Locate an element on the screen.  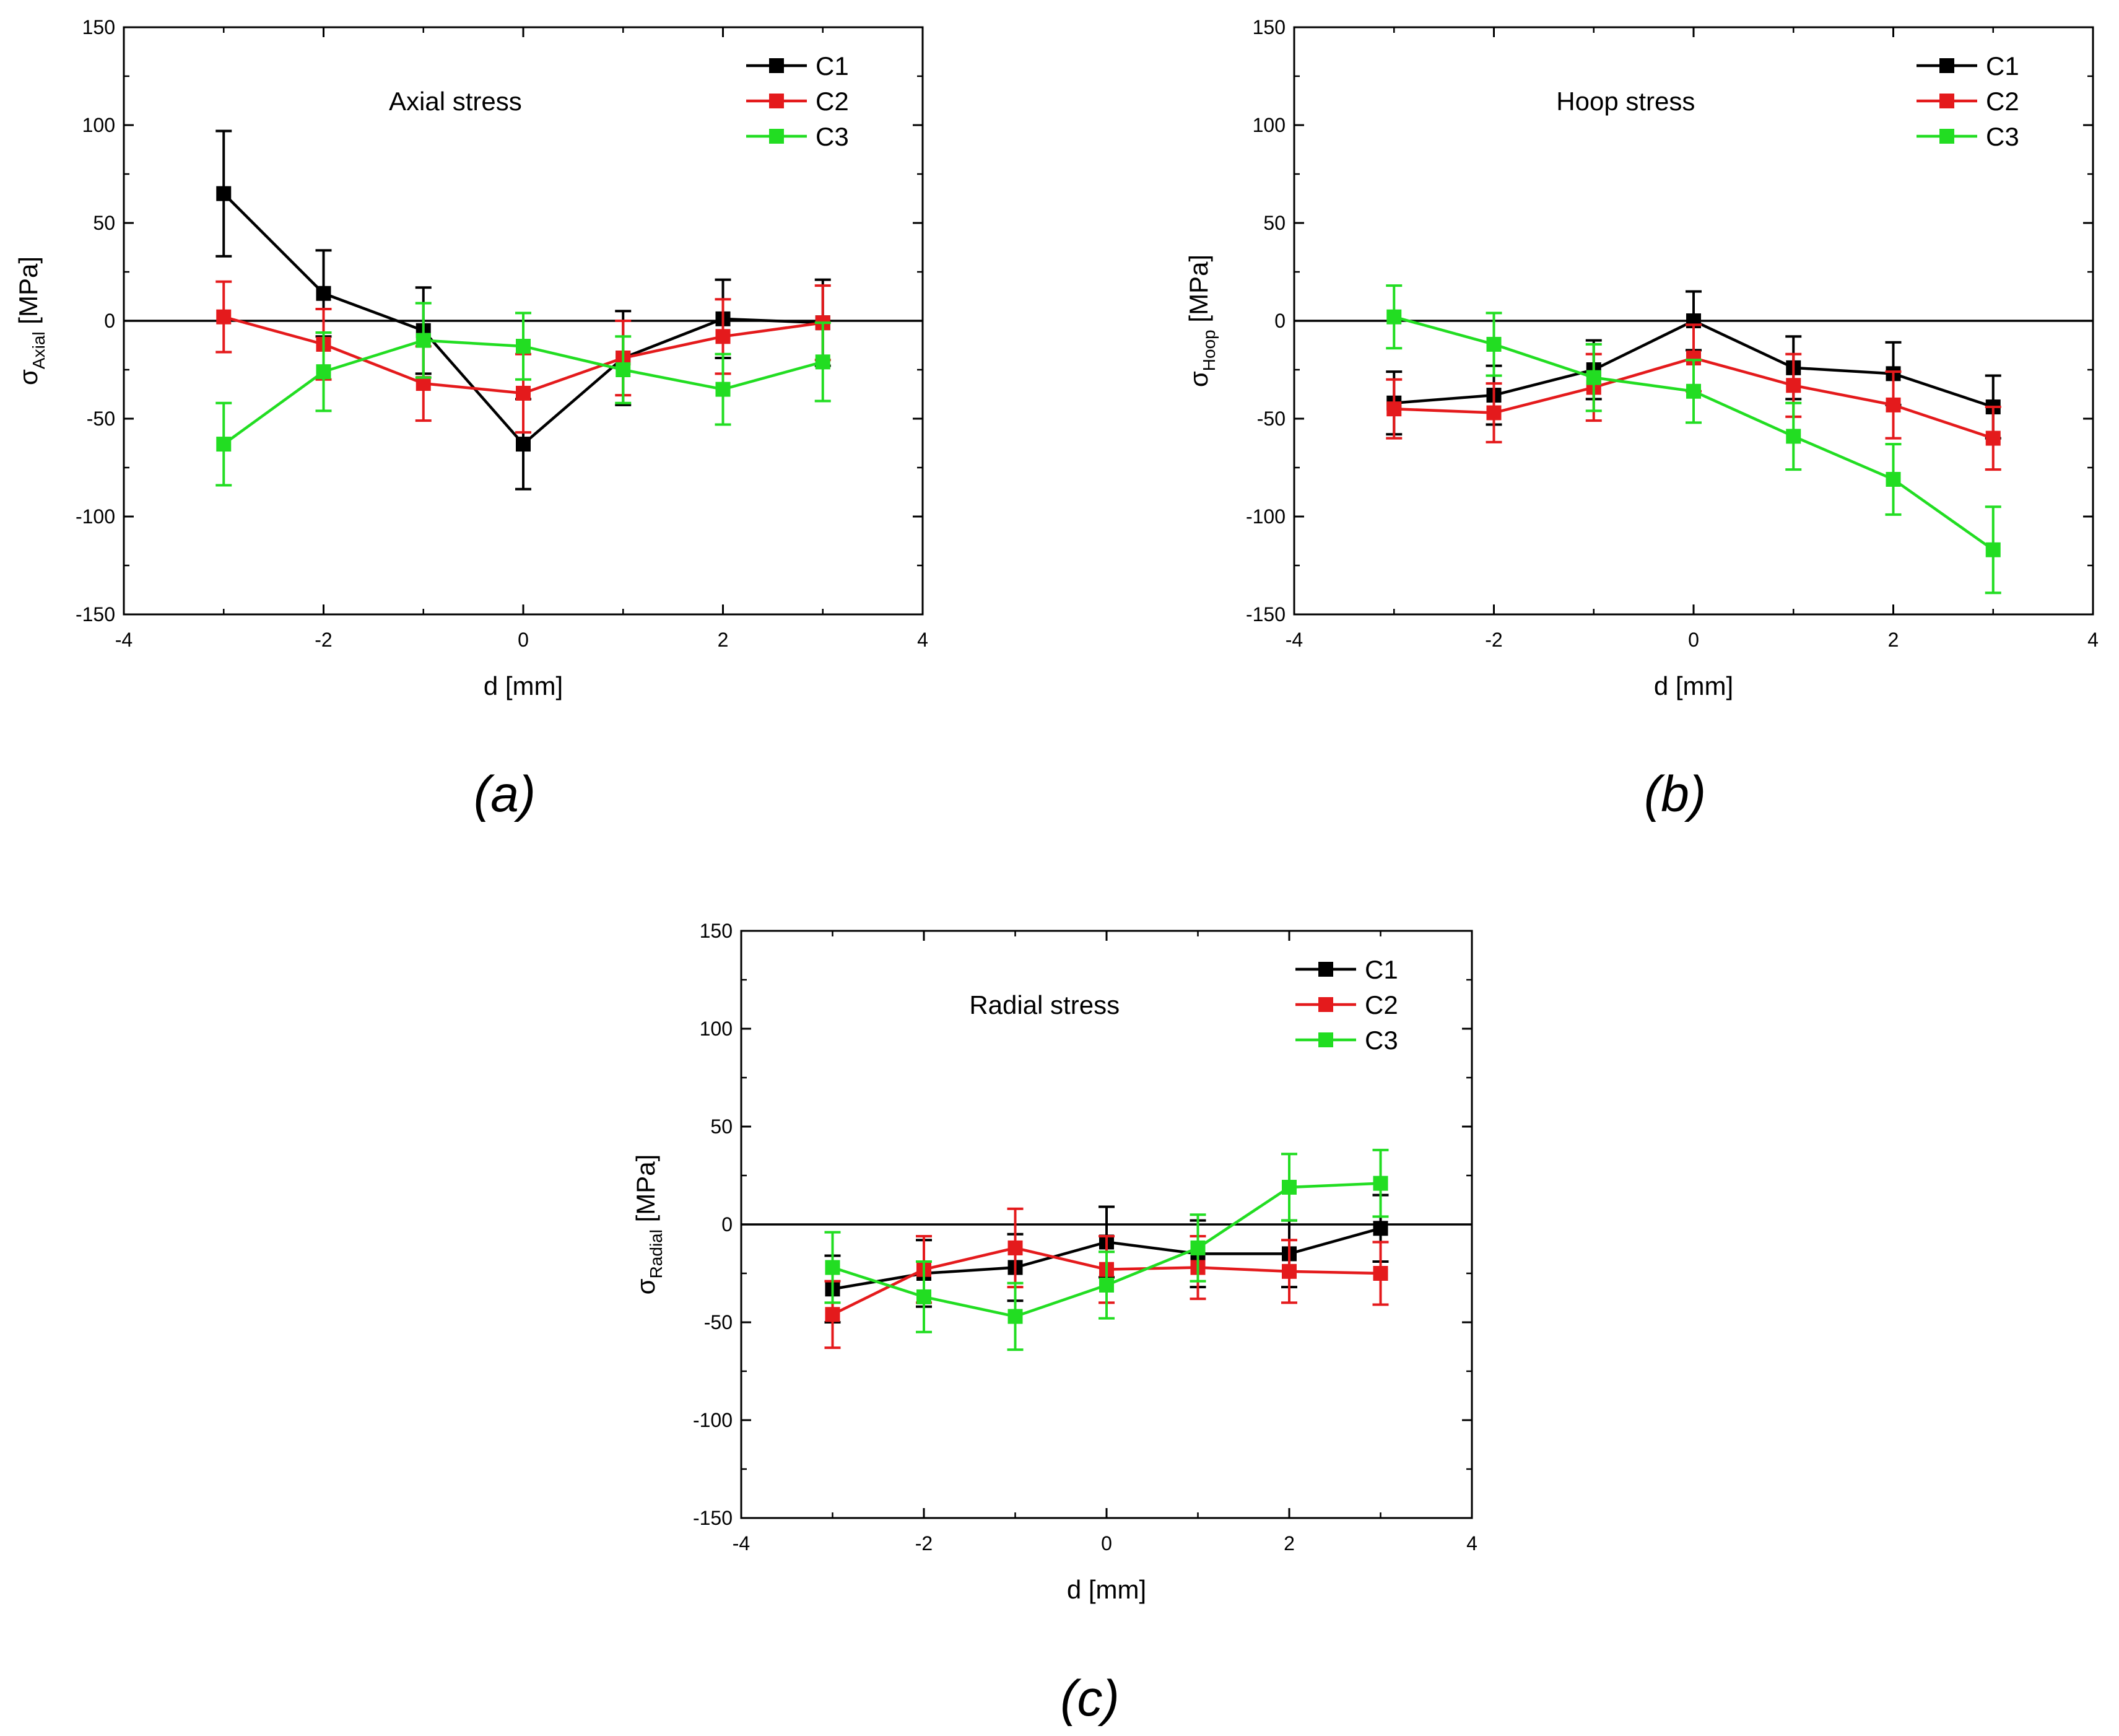
plot-annotation: Hoop stress is located at coordinates (1625, 101).